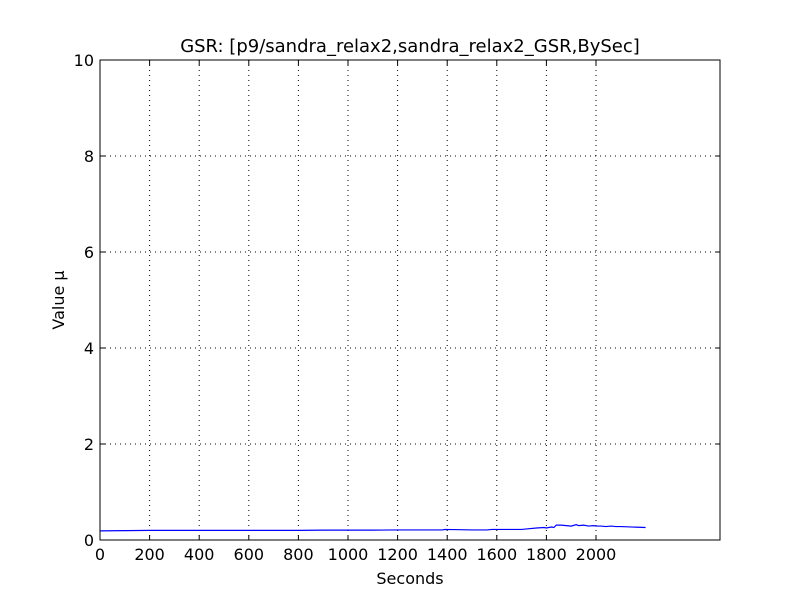 Image resolution: width=800 pixels, height=600 pixels. What do you see at coordinates (84, 60) in the screenshot?
I see `y-tick-label: 10` at bounding box center [84, 60].